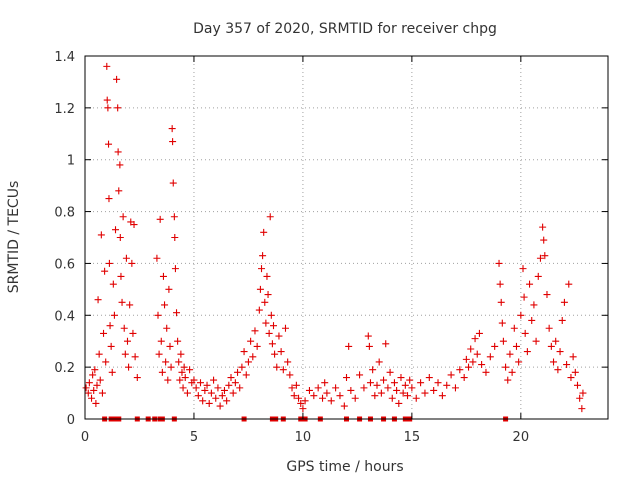 This screenshot has height=480, width=640. What do you see at coordinates (194, 437) in the screenshot?
I see `x-tick-label: 5` at bounding box center [194, 437].